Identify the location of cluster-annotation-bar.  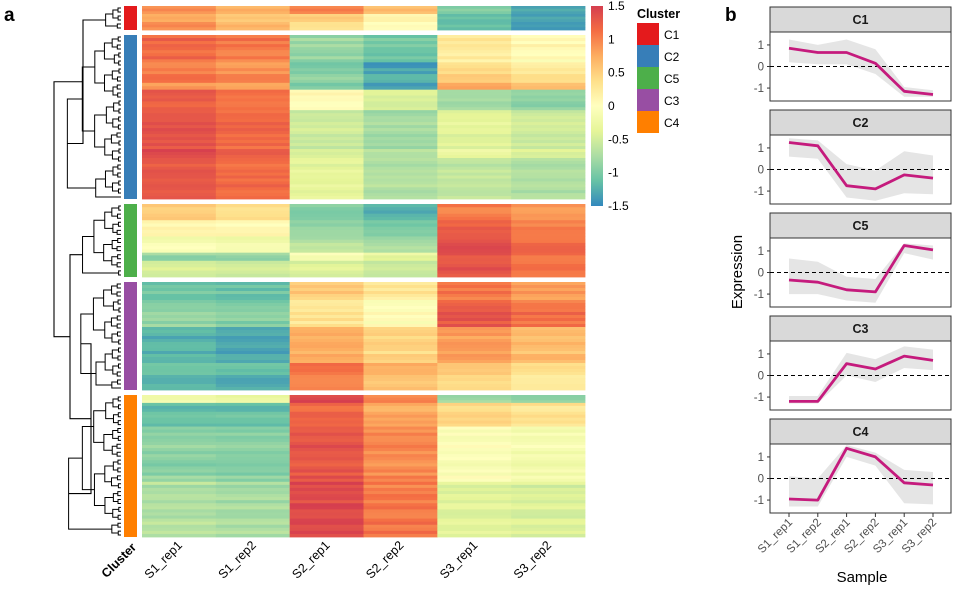
(130, 271).